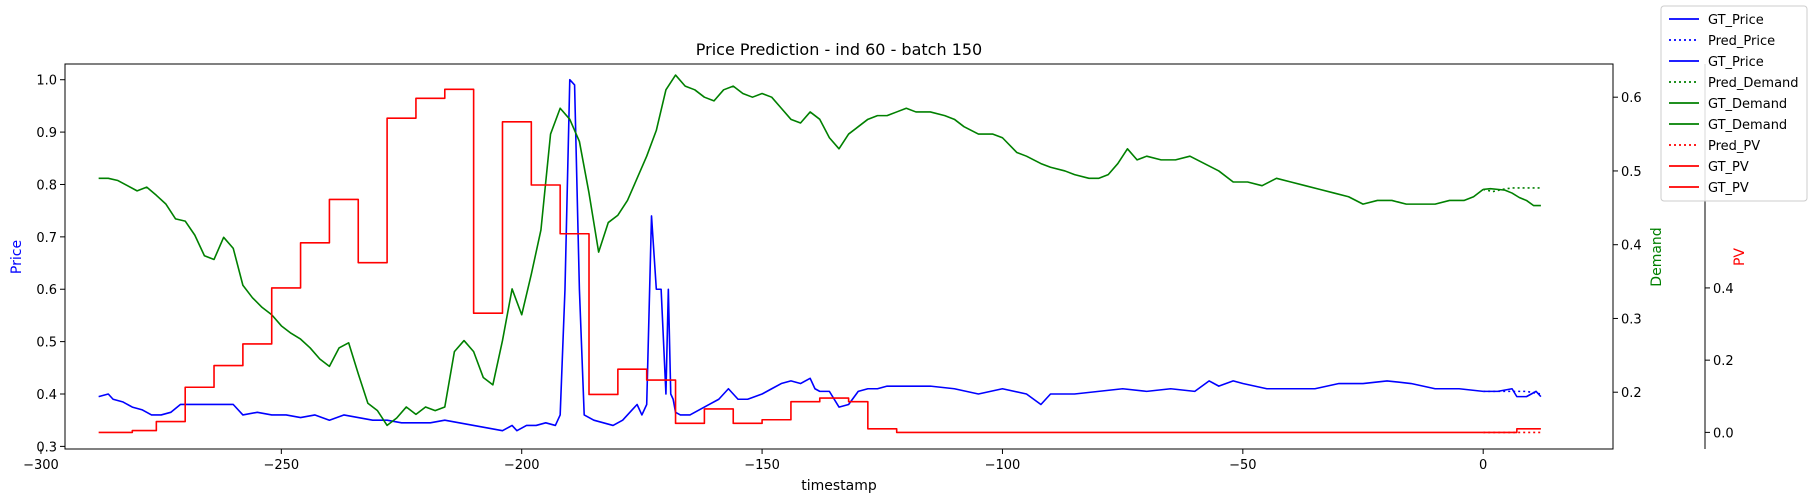 This screenshot has height=501, width=1814. Describe the element at coordinates (522, 465) in the screenshot. I see `x-tick-label: −200` at that location.